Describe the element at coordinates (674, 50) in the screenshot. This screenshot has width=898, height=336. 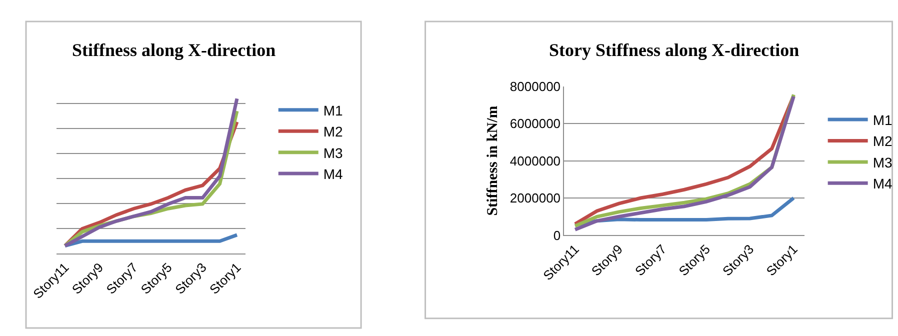
I see `chart-title: Story Stiffness along X-direction` at that location.